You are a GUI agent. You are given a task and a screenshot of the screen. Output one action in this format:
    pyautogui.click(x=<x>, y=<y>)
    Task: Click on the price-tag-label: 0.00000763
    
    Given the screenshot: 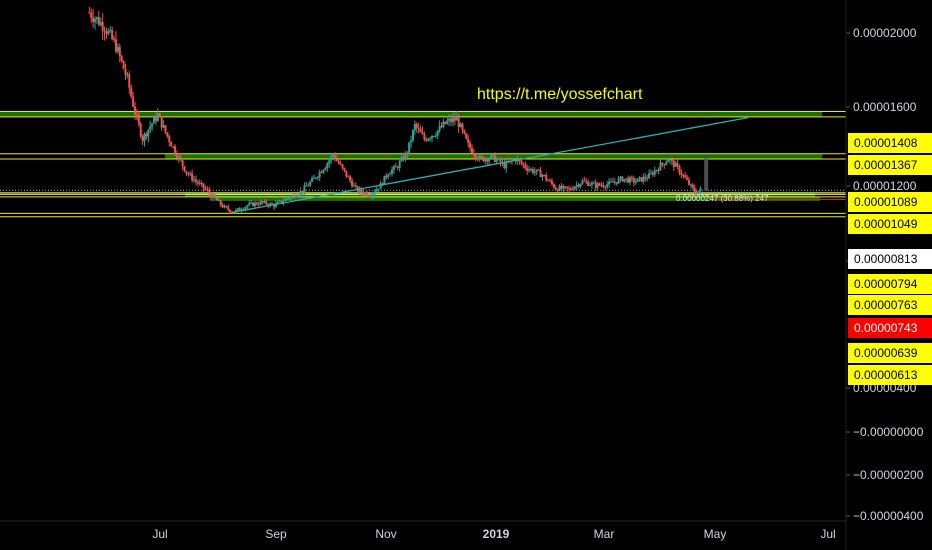 What is the action you would take?
    pyautogui.click(x=886, y=305)
    